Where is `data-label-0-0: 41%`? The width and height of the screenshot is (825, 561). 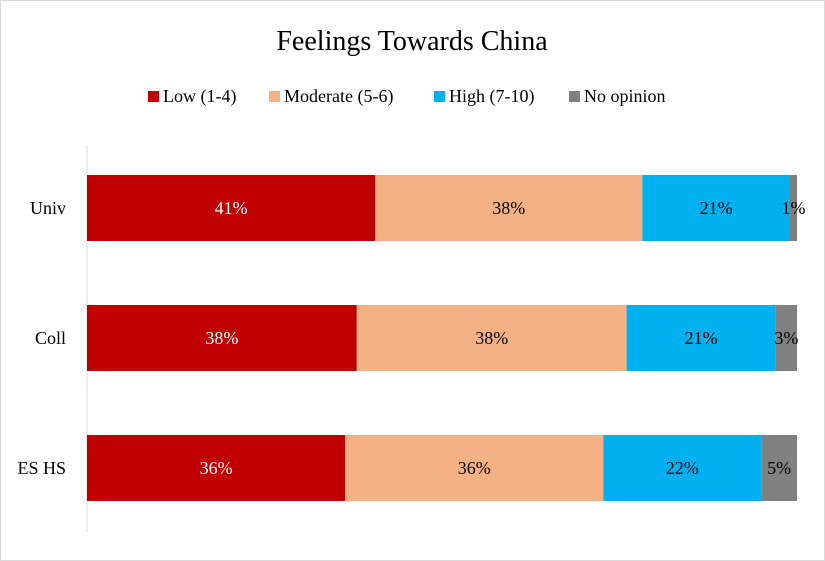
data-label-0-0: 41% is located at coordinates (231, 208).